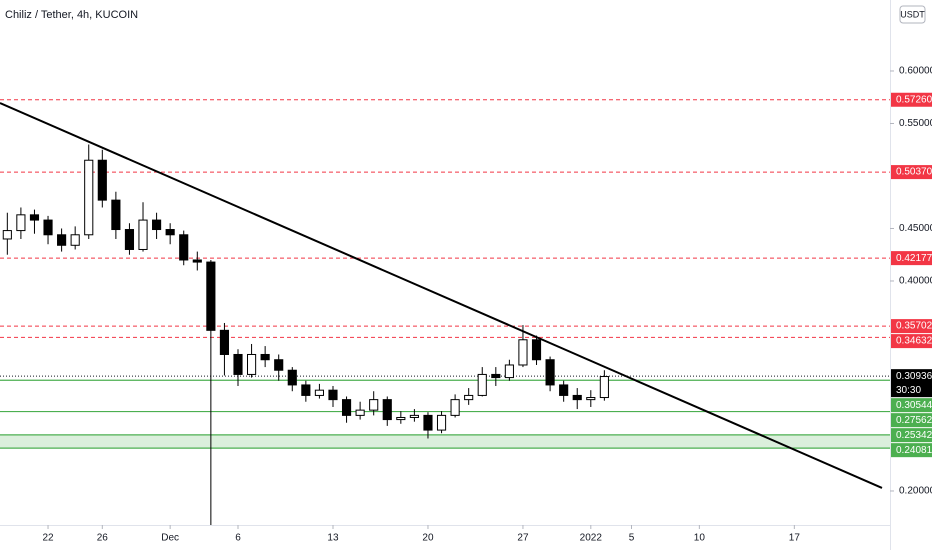 The image size is (932, 550). Describe the element at coordinates (445, 441) in the screenshot. I see `support-zone` at that location.